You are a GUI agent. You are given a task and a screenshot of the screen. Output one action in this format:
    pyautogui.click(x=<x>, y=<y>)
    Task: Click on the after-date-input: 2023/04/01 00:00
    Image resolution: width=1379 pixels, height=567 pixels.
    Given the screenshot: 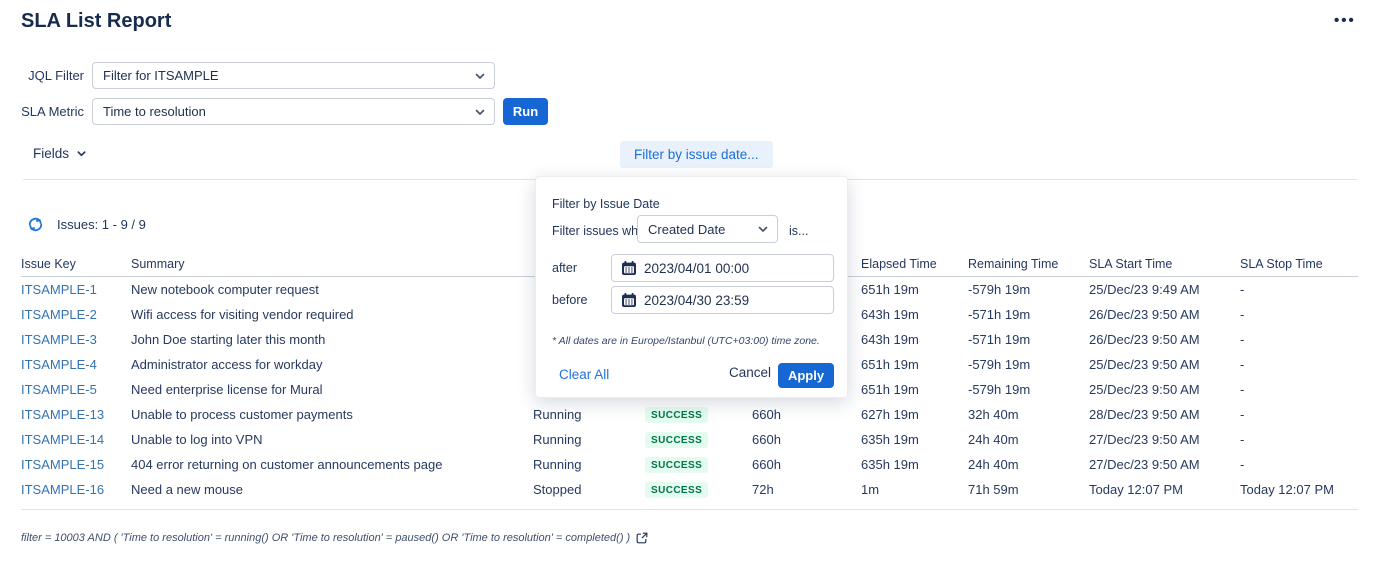 What is the action you would take?
    pyautogui.click(x=722, y=268)
    